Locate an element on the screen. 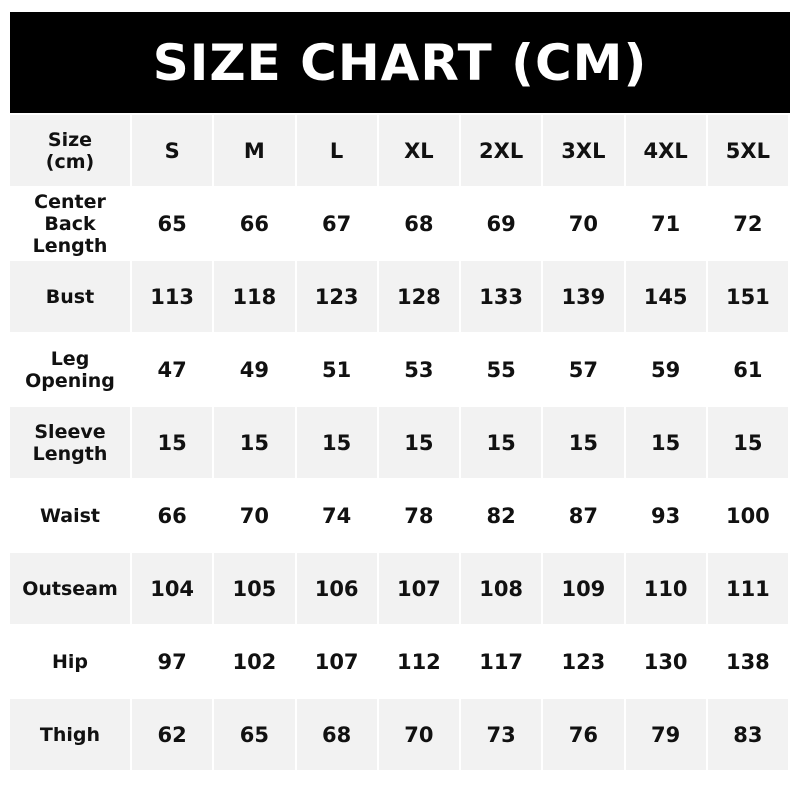 The height and width of the screenshot is (800, 800). value-cell: 71 is located at coordinates (665, 223).